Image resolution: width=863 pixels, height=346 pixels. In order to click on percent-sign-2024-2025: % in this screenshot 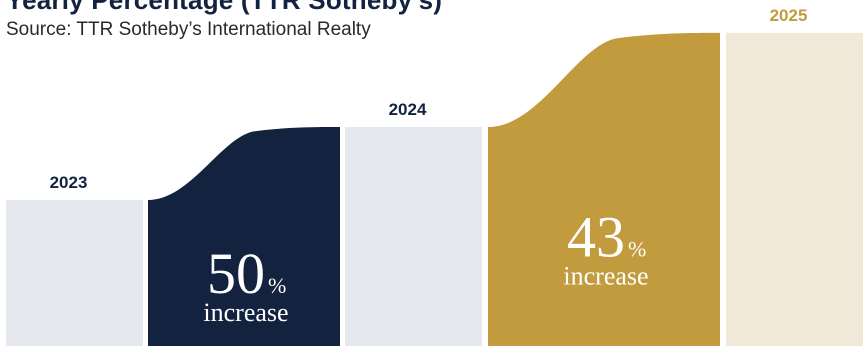, I will do `click(637, 249)`.